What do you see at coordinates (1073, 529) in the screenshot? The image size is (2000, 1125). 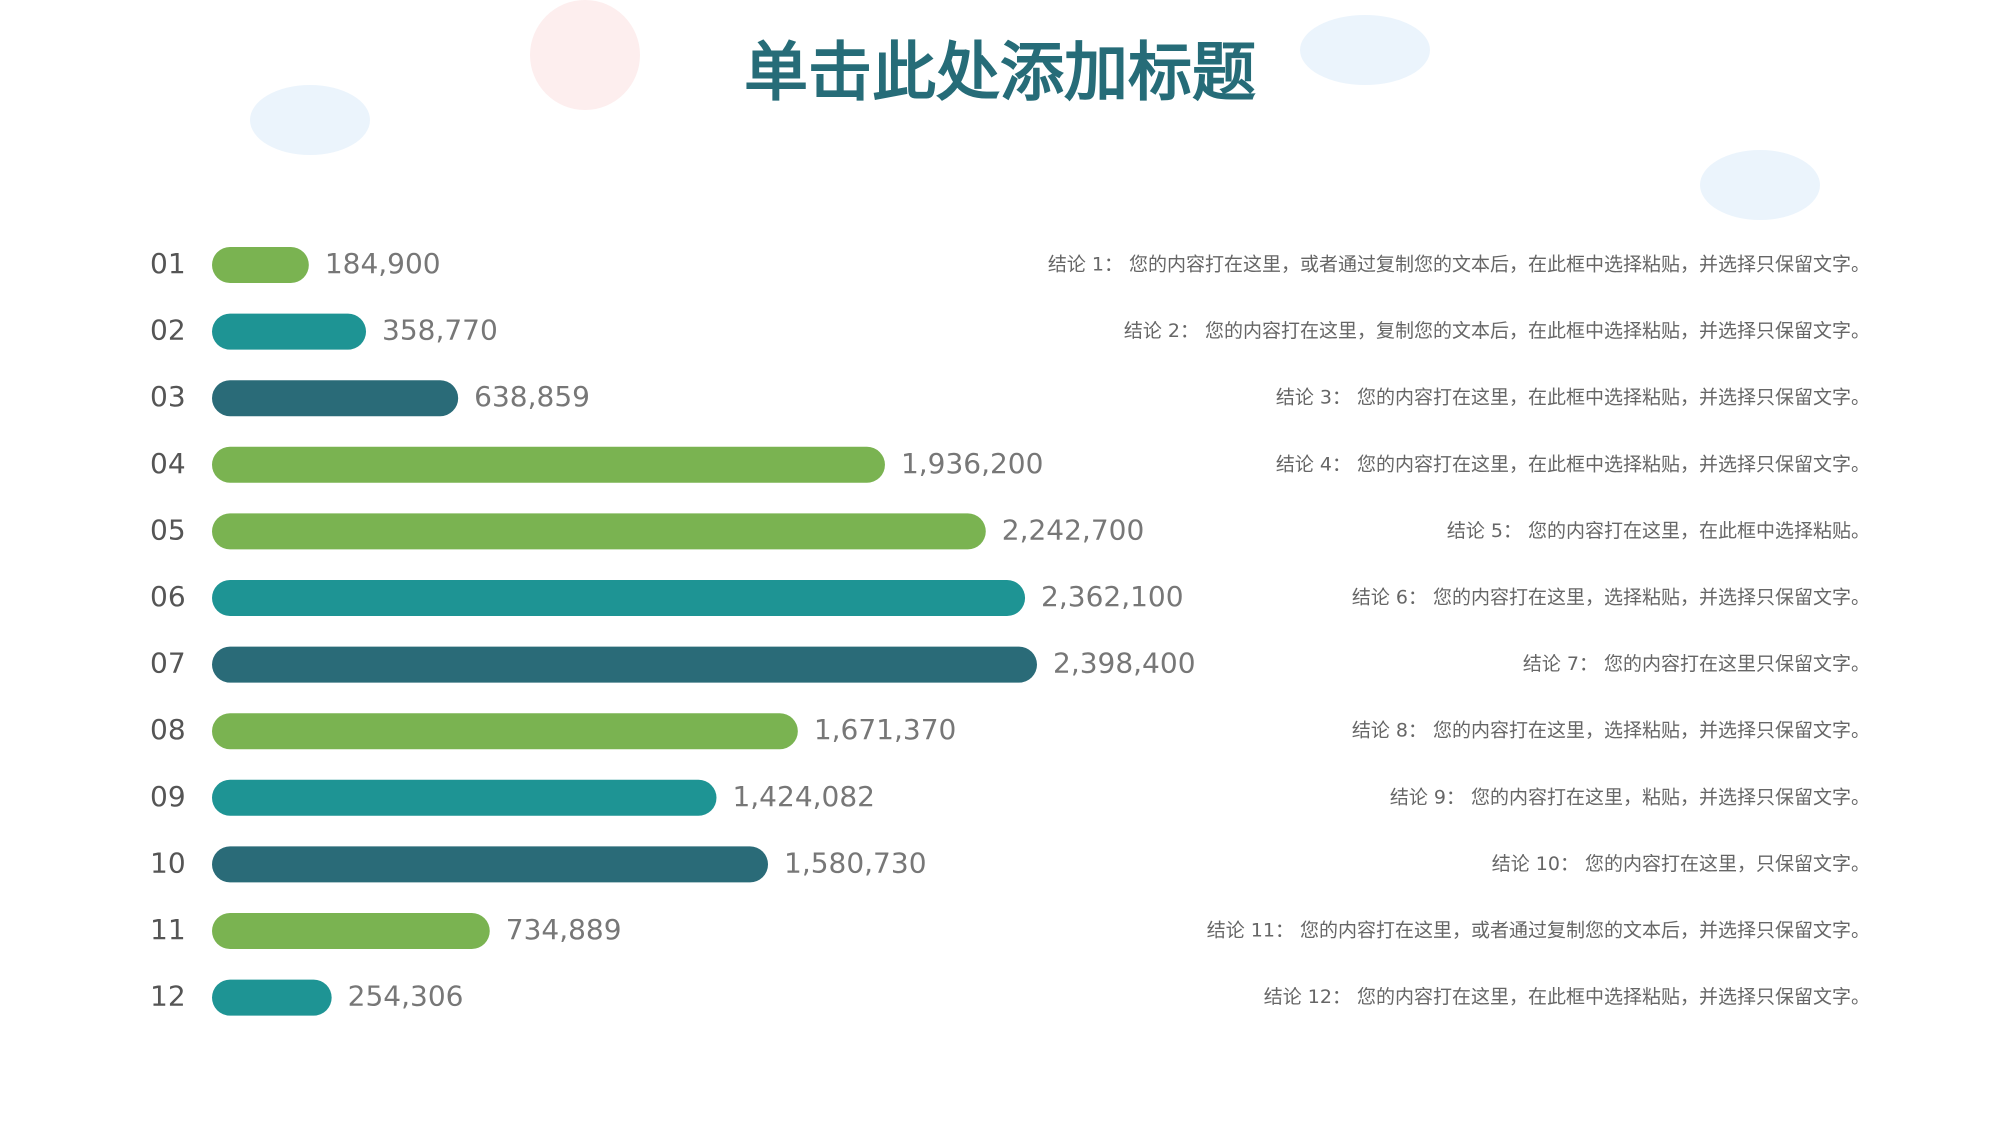 I see `value-label: 2,242,700` at bounding box center [1073, 529].